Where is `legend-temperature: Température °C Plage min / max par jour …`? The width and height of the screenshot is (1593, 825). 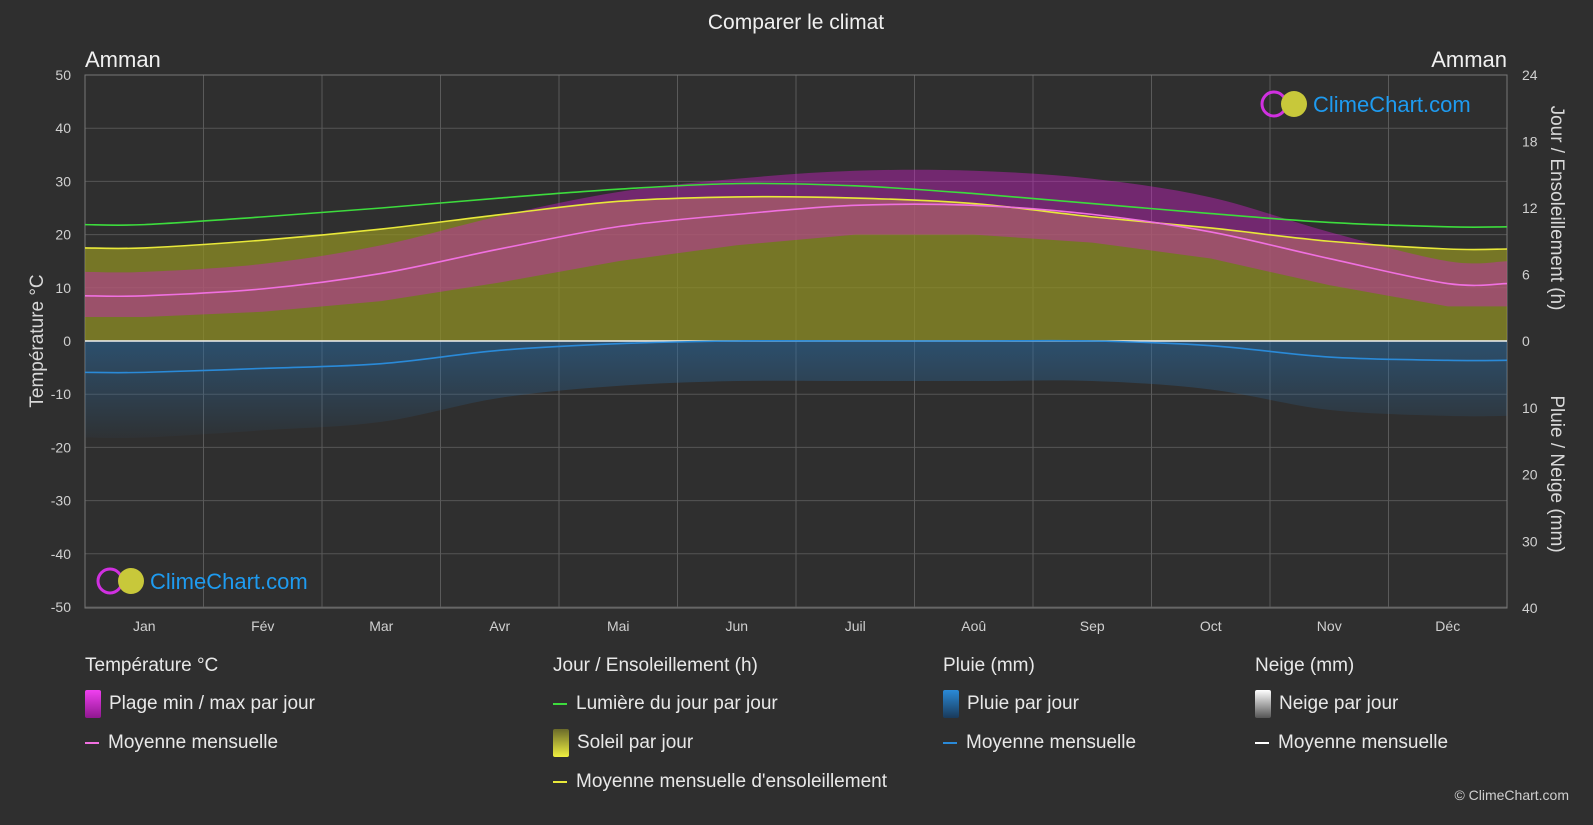
legend-temperature: Température °C Plage min / max par jour … is located at coordinates (200, 713).